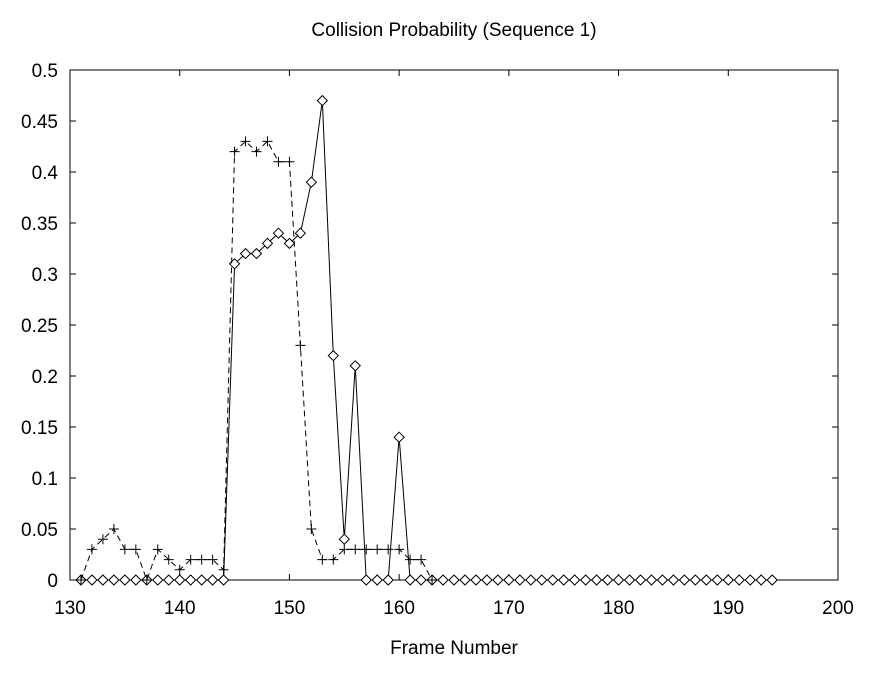  Describe the element at coordinates (39, 224) in the screenshot. I see `y-tick-label: 0.35` at that location.